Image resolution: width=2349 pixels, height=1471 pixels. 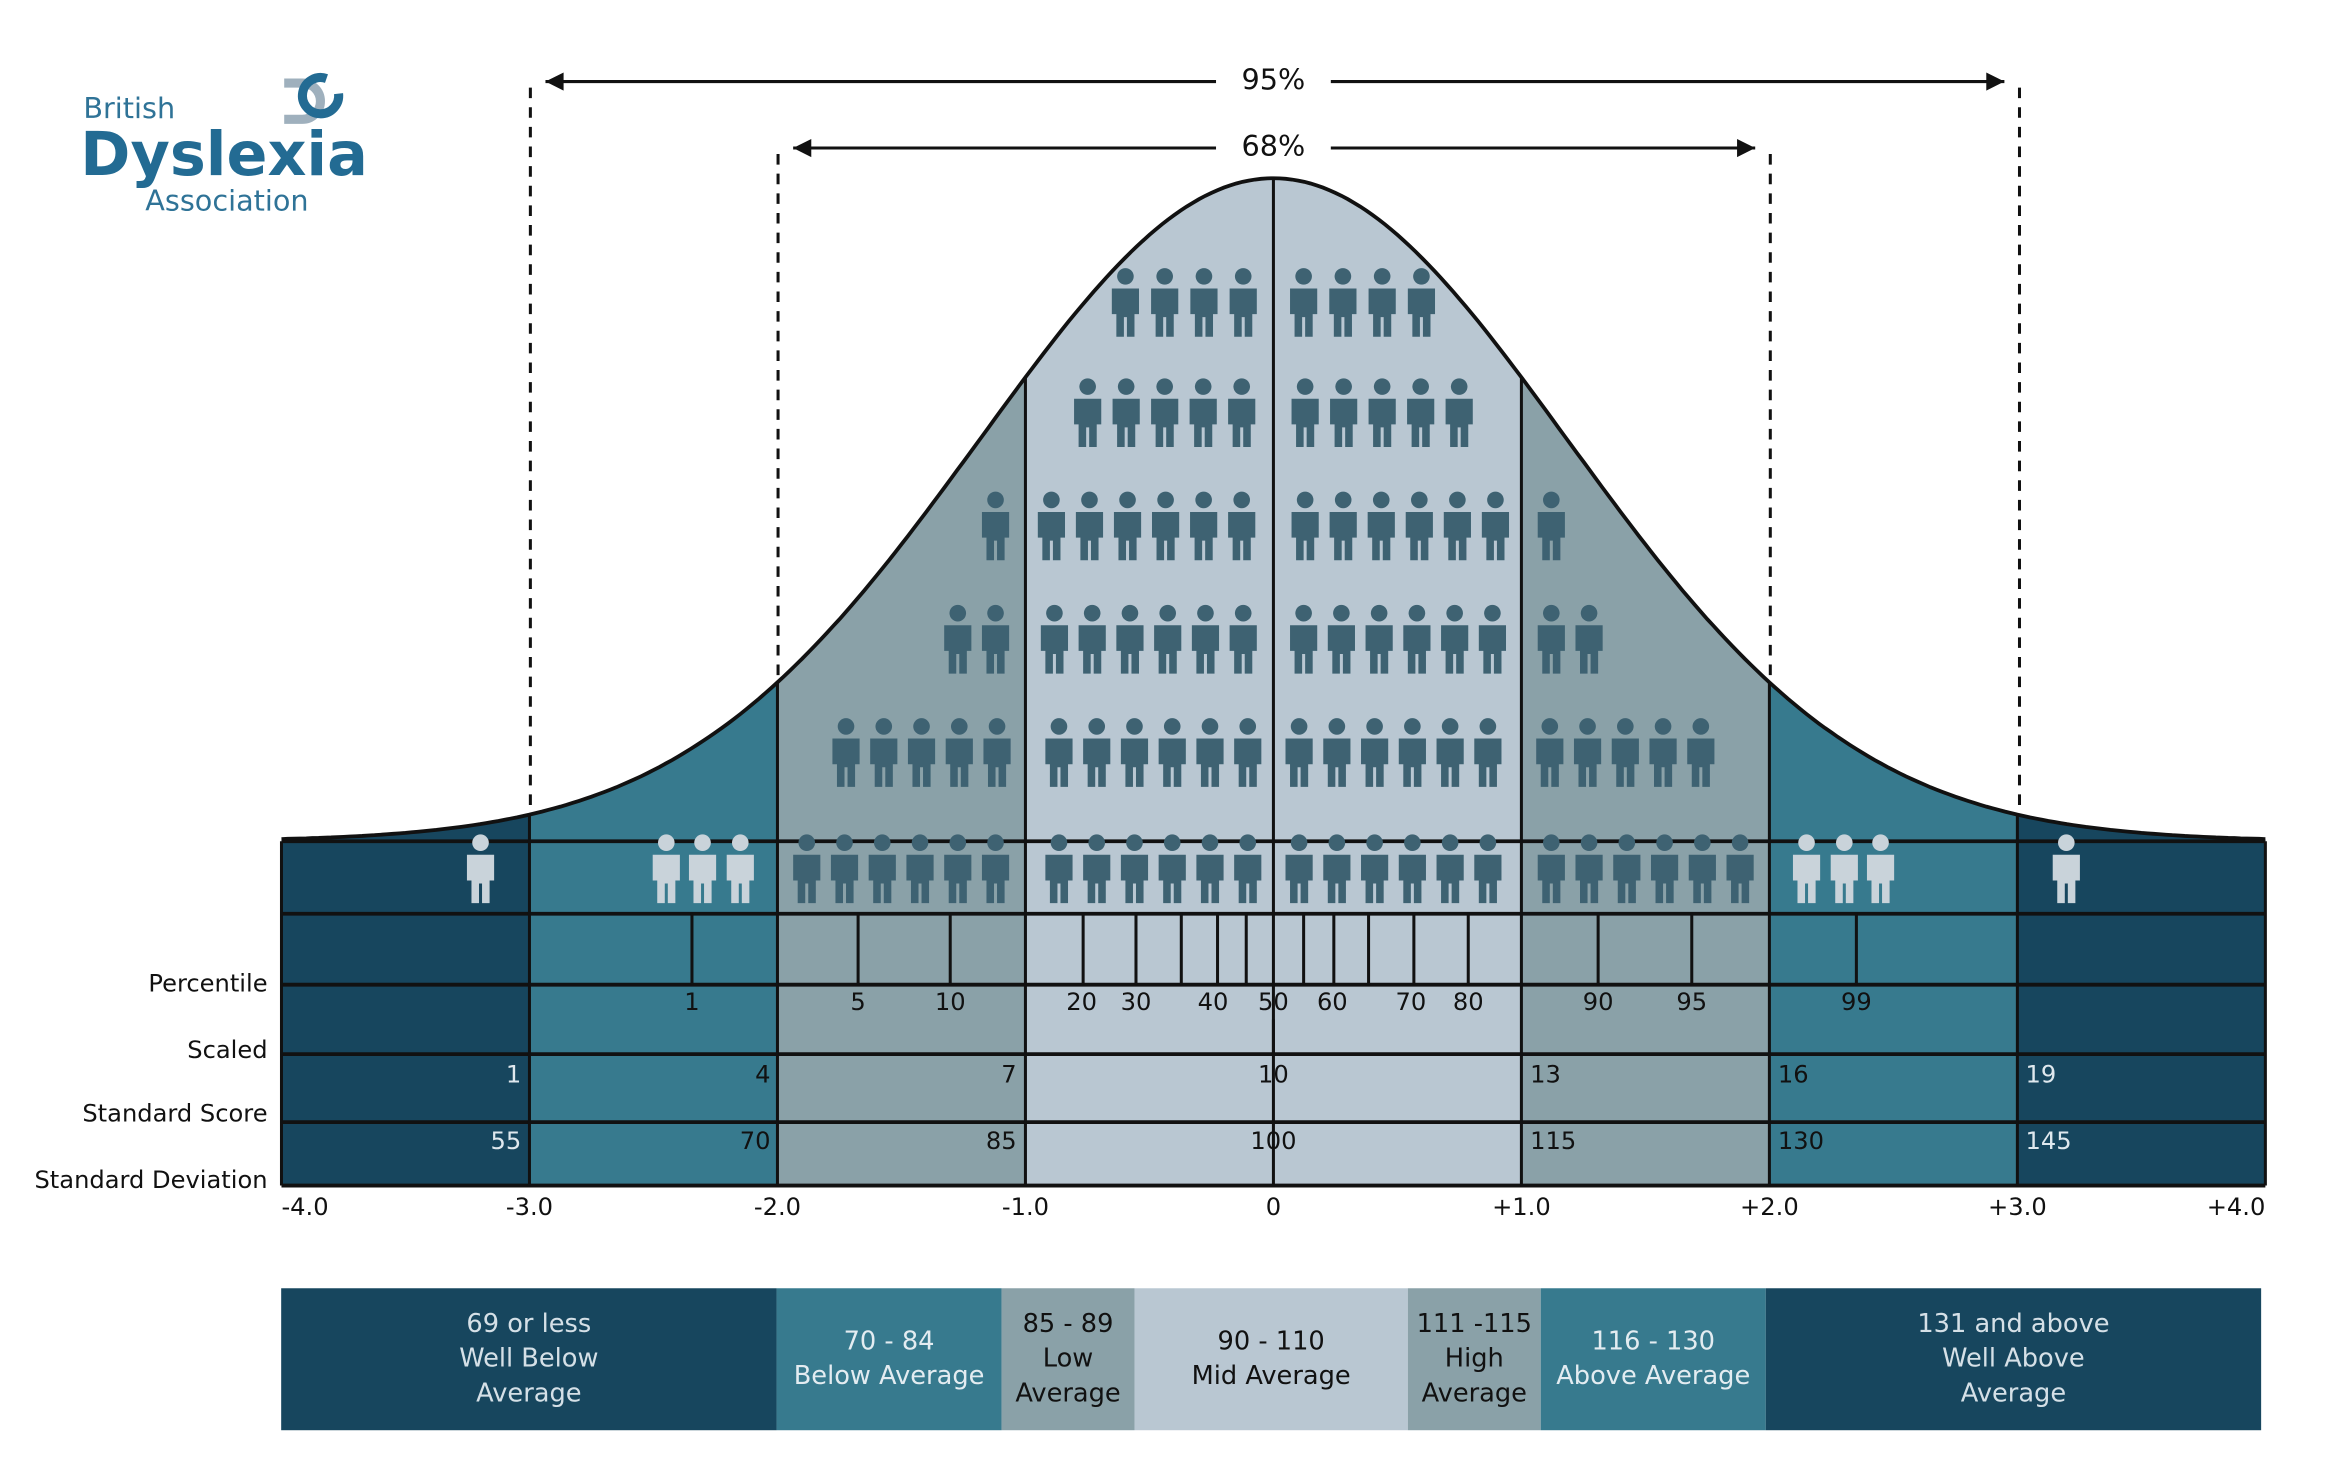 I want to click on scaled-label: 19, so click(x=2041, y=1074).